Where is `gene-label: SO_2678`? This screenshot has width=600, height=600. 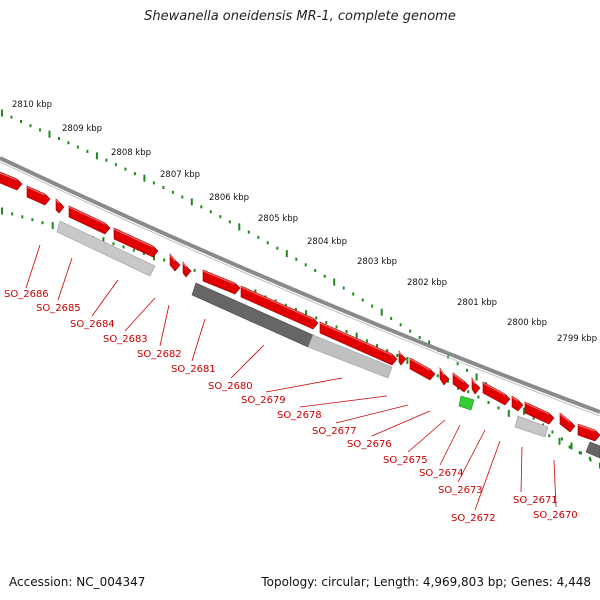
gene-label: SO_2678 is located at coordinates (299, 415).